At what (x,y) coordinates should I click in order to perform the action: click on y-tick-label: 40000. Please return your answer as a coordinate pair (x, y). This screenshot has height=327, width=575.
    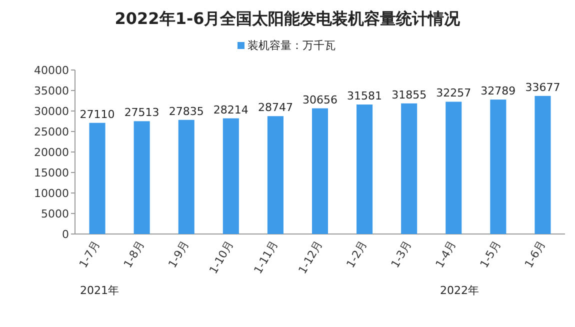
    Looking at the image, I should click on (51, 70).